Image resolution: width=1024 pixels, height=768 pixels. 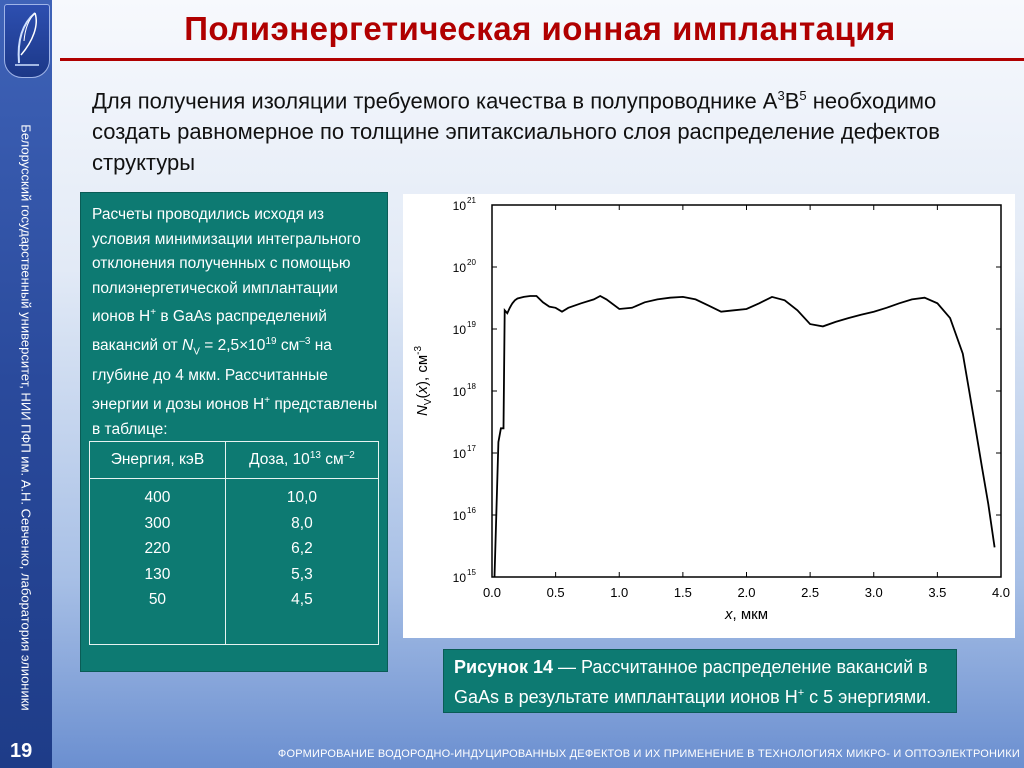 I want to click on slide-title: Полиэнергетическая ионная имплантация, so click(x=540, y=28).